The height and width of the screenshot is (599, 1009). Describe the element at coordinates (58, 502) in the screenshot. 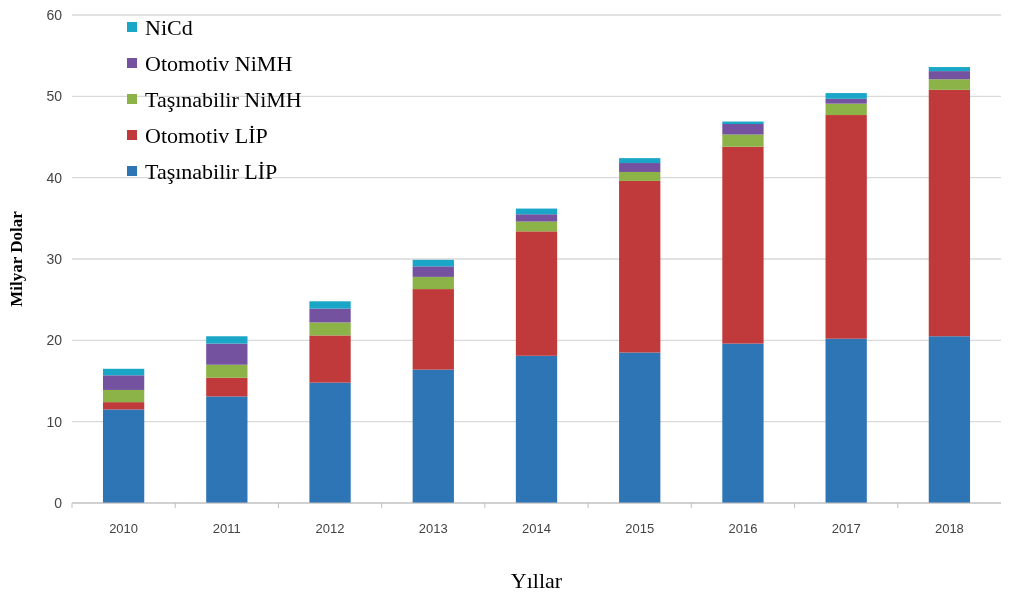

I see `y-tick-label: 0` at that location.